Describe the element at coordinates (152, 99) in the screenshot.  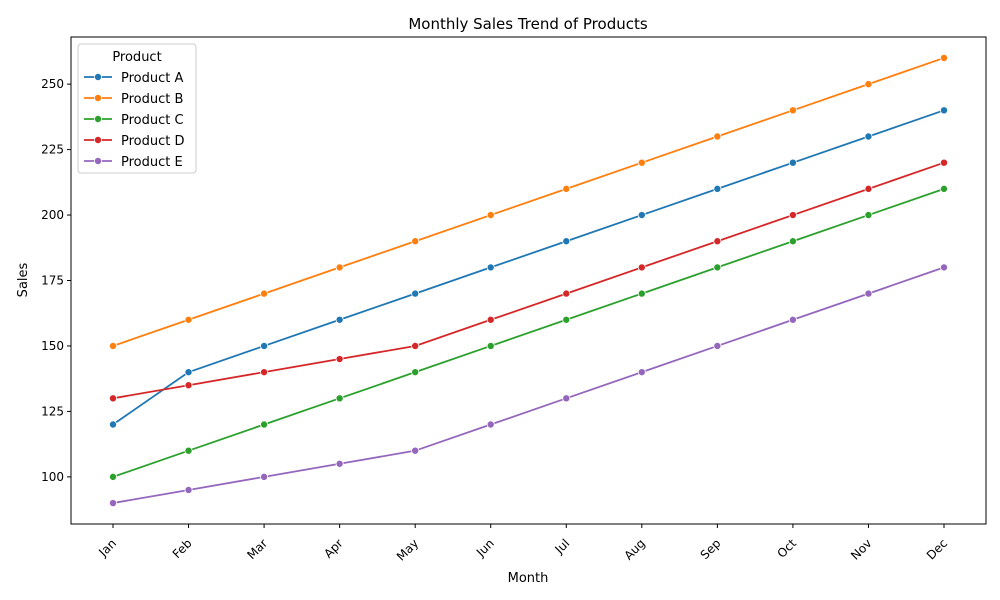
I see `legend-entry: Product B` at that location.